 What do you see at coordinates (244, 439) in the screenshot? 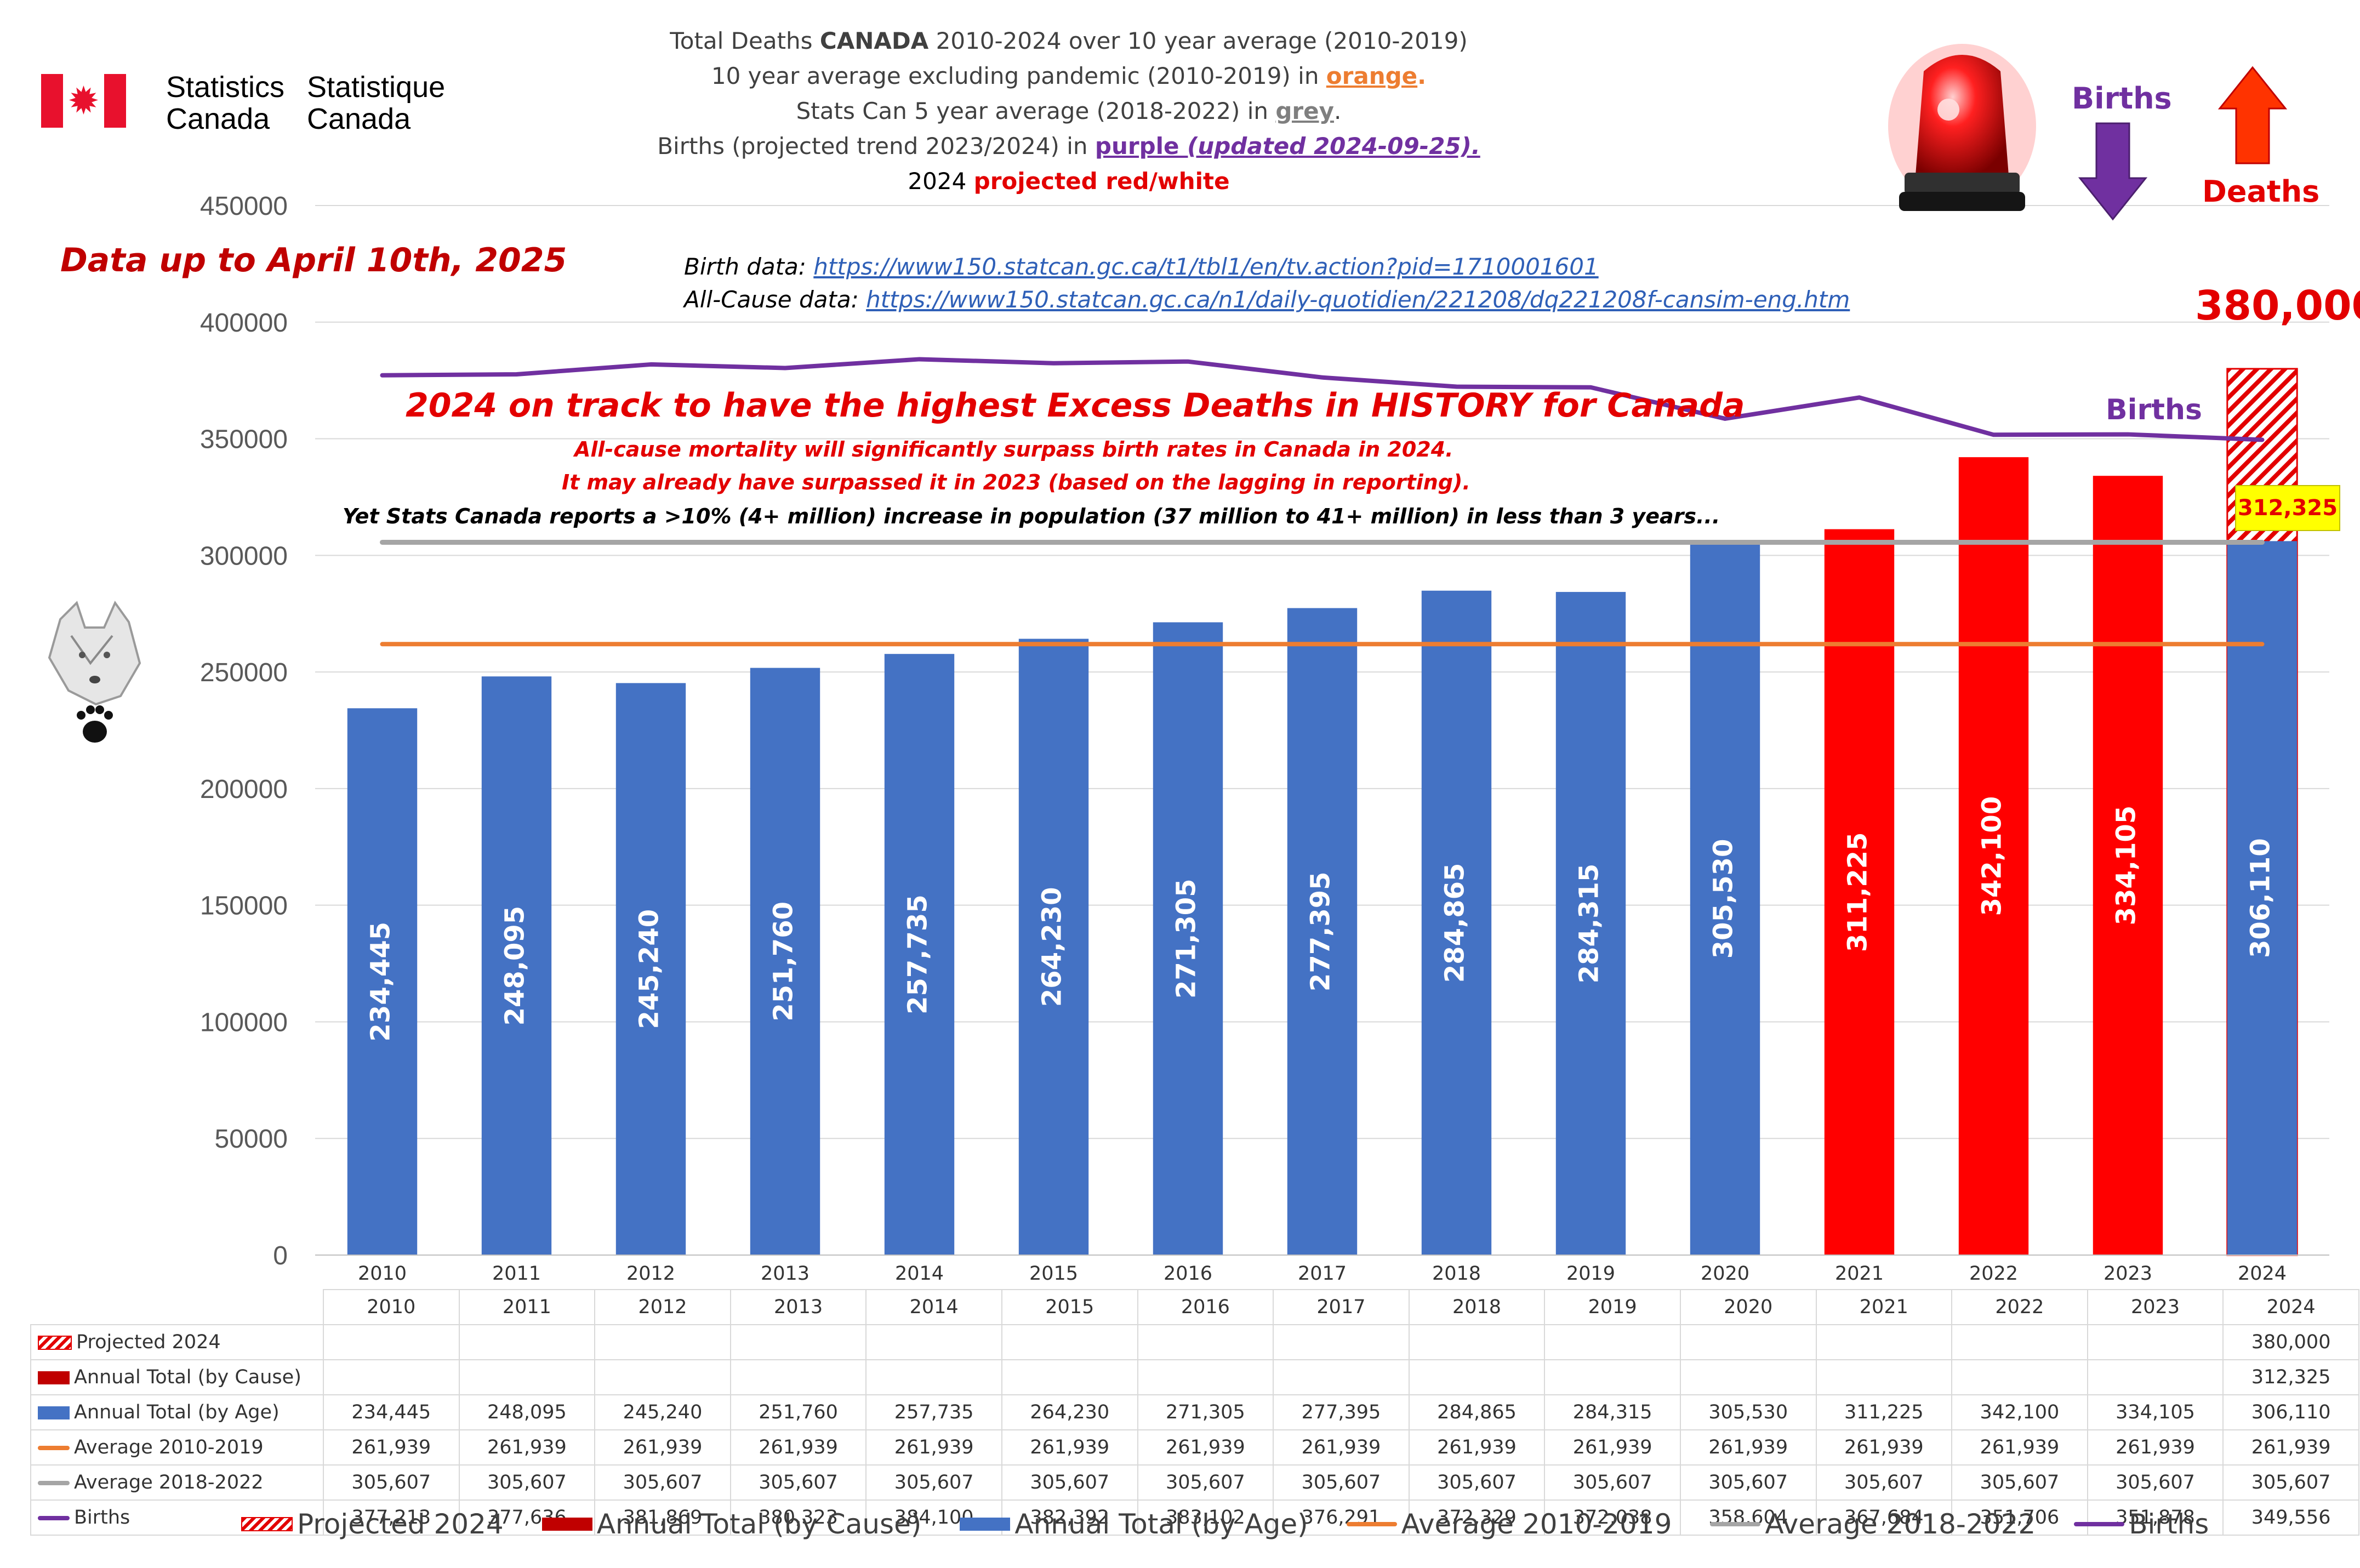
I see `y-tick-label: 350000` at bounding box center [244, 439].